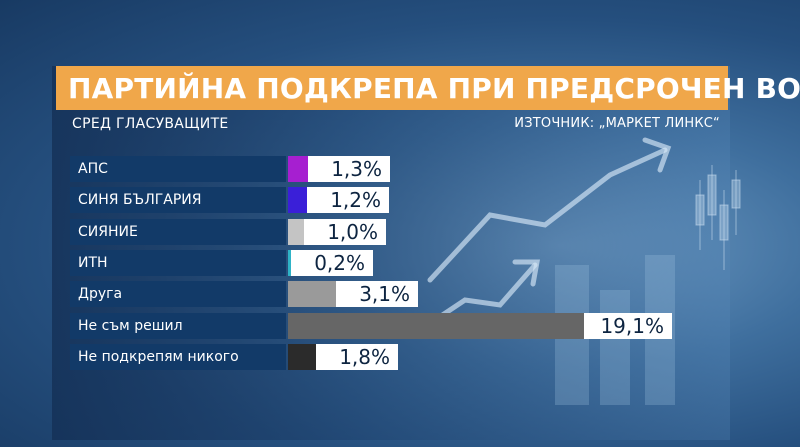 The height and width of the screenshot is (447, 800). What do you see at coordinates (377, 294) in the screenshot?
I see `value-label: 3,1%` at bounding box center [377, 294].